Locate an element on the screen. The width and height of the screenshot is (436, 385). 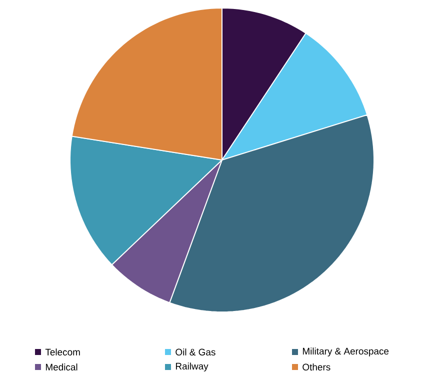
legend-label: Oil & Gas is located at coordinates (196, 352).